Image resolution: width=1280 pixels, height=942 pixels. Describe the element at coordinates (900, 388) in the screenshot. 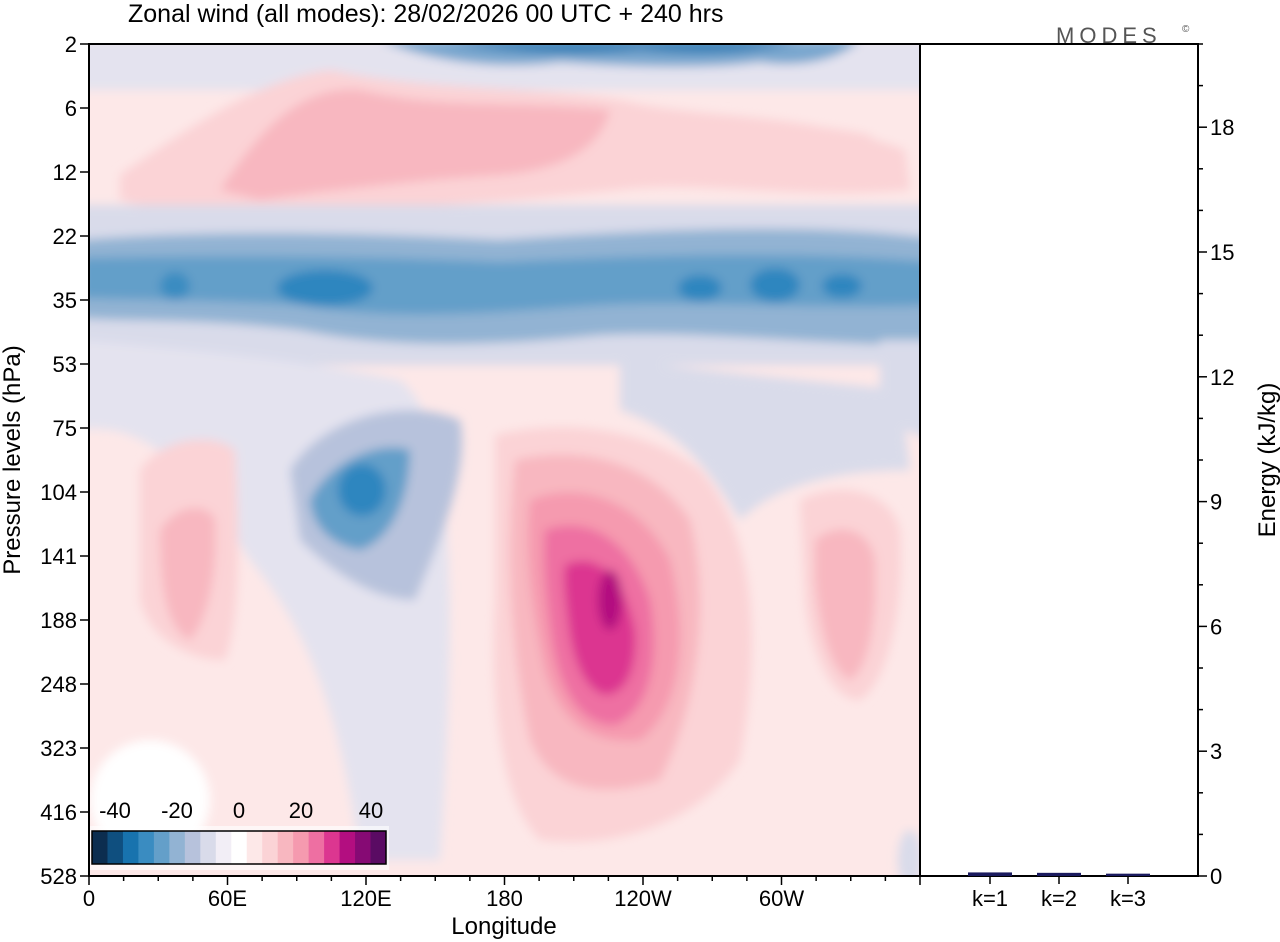

I see `contour-right-edge-negative` at that location.